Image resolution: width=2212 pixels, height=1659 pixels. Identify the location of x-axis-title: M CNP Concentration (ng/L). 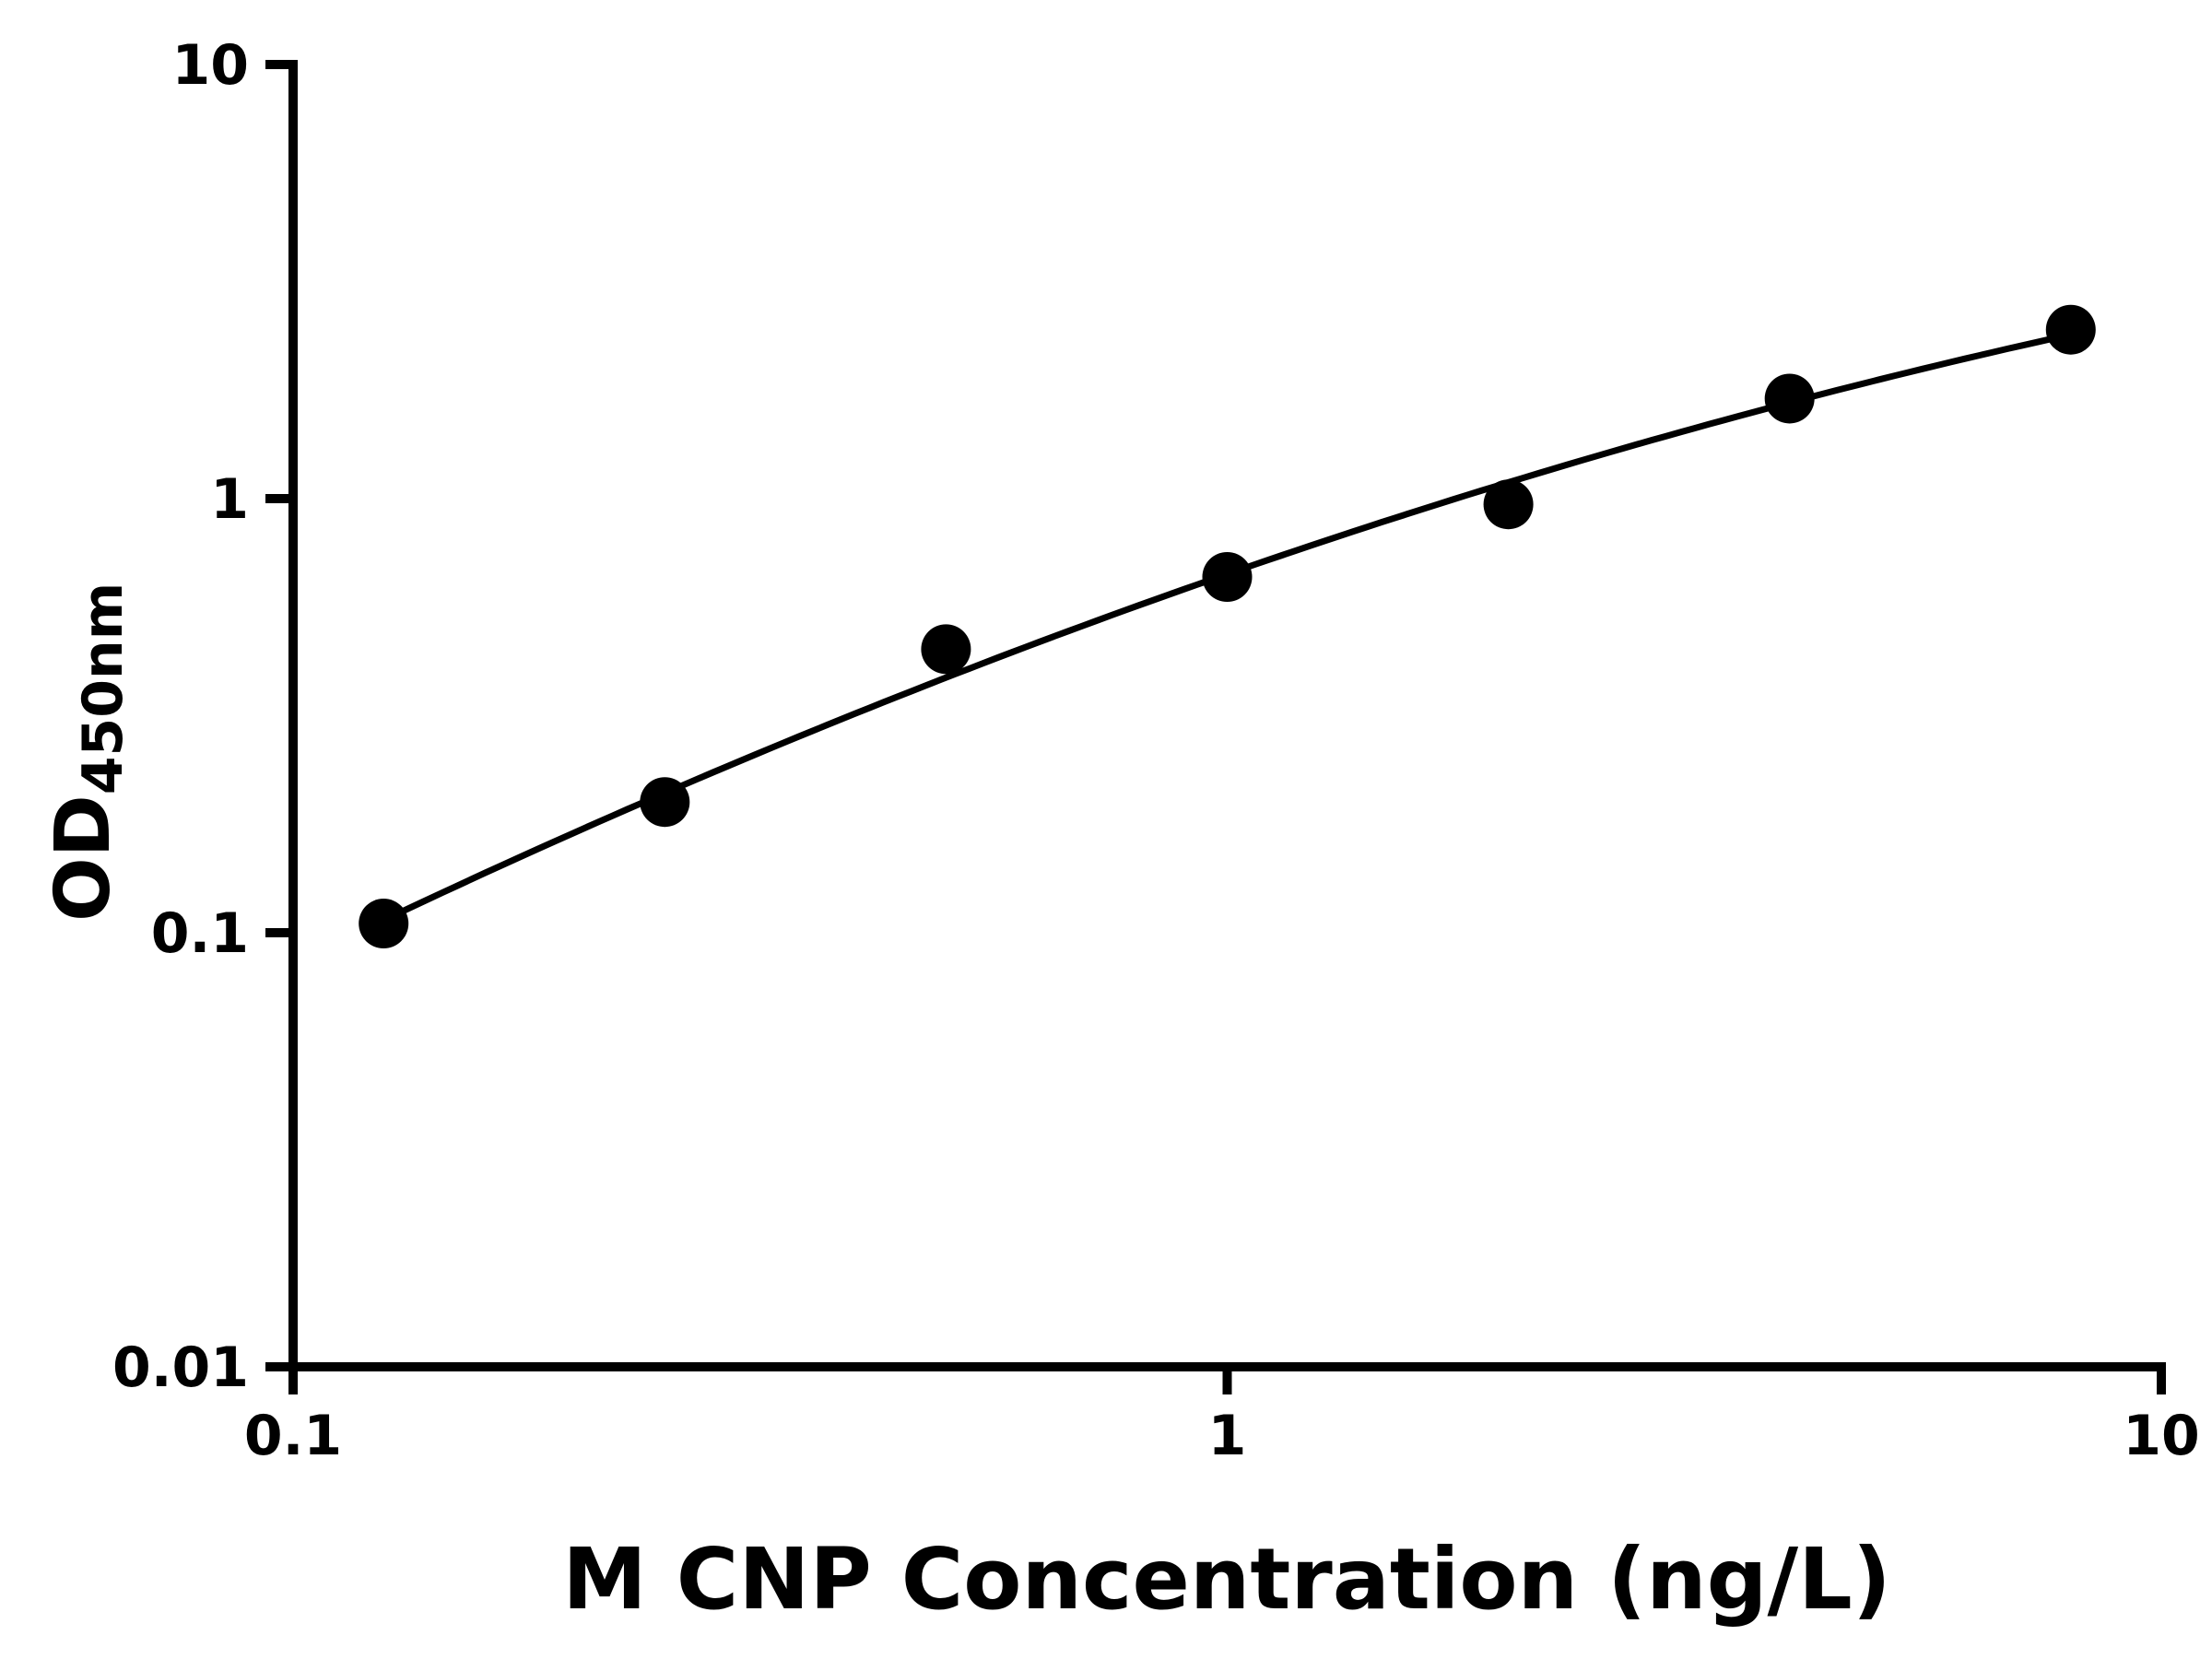
(1226, 1579).